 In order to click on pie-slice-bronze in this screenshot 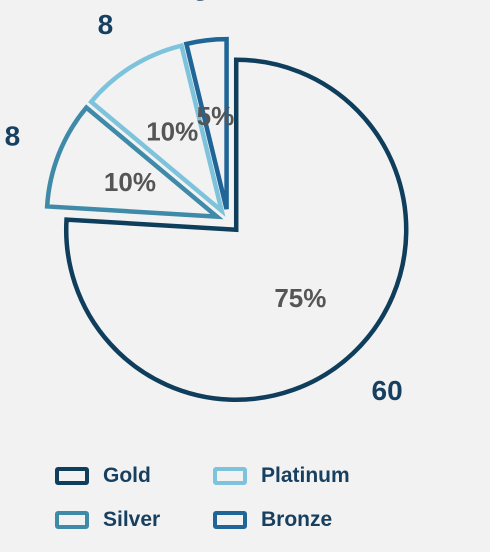, I will do `click(206, 123)`.